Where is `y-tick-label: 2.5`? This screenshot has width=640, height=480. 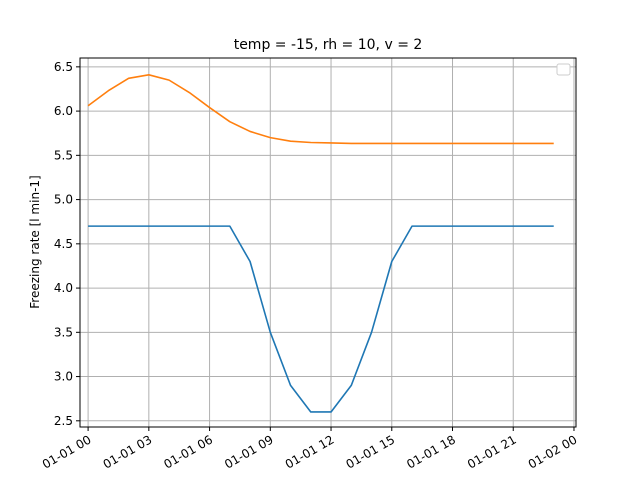
y-tick-label: 2.5 is located at coordinates (63, 421).